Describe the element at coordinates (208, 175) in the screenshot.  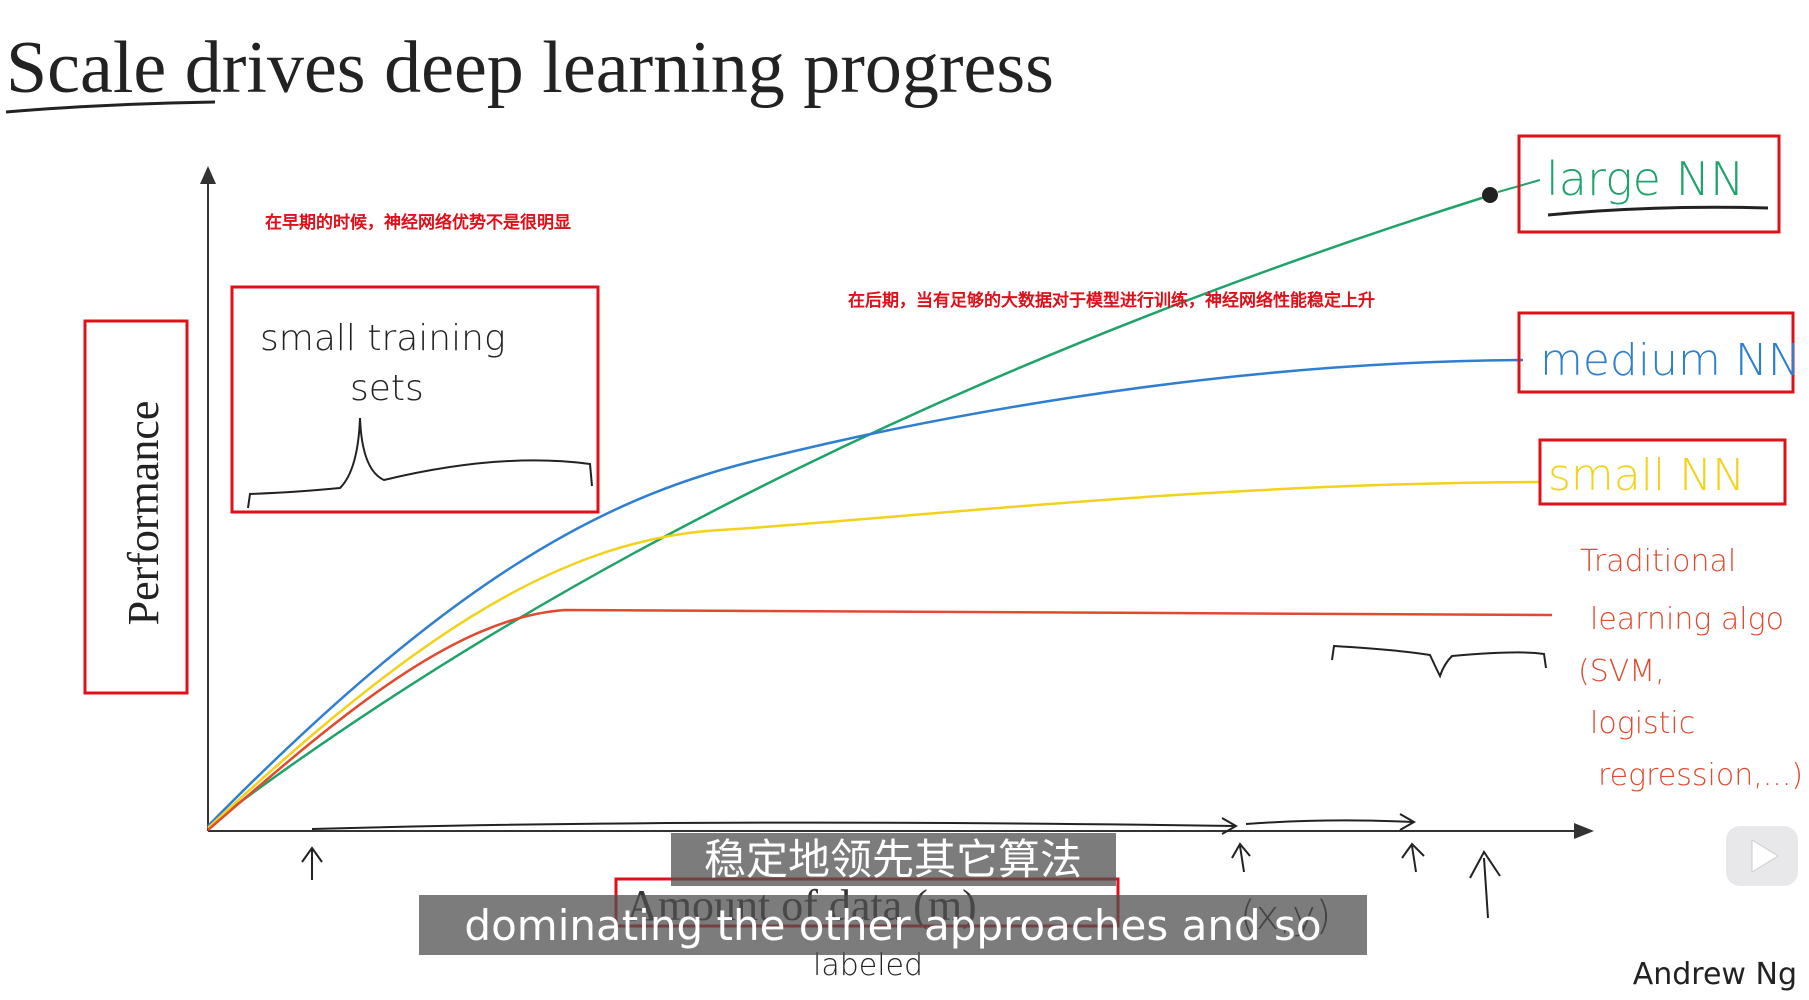
I see `y-axis-arrow` at that location.